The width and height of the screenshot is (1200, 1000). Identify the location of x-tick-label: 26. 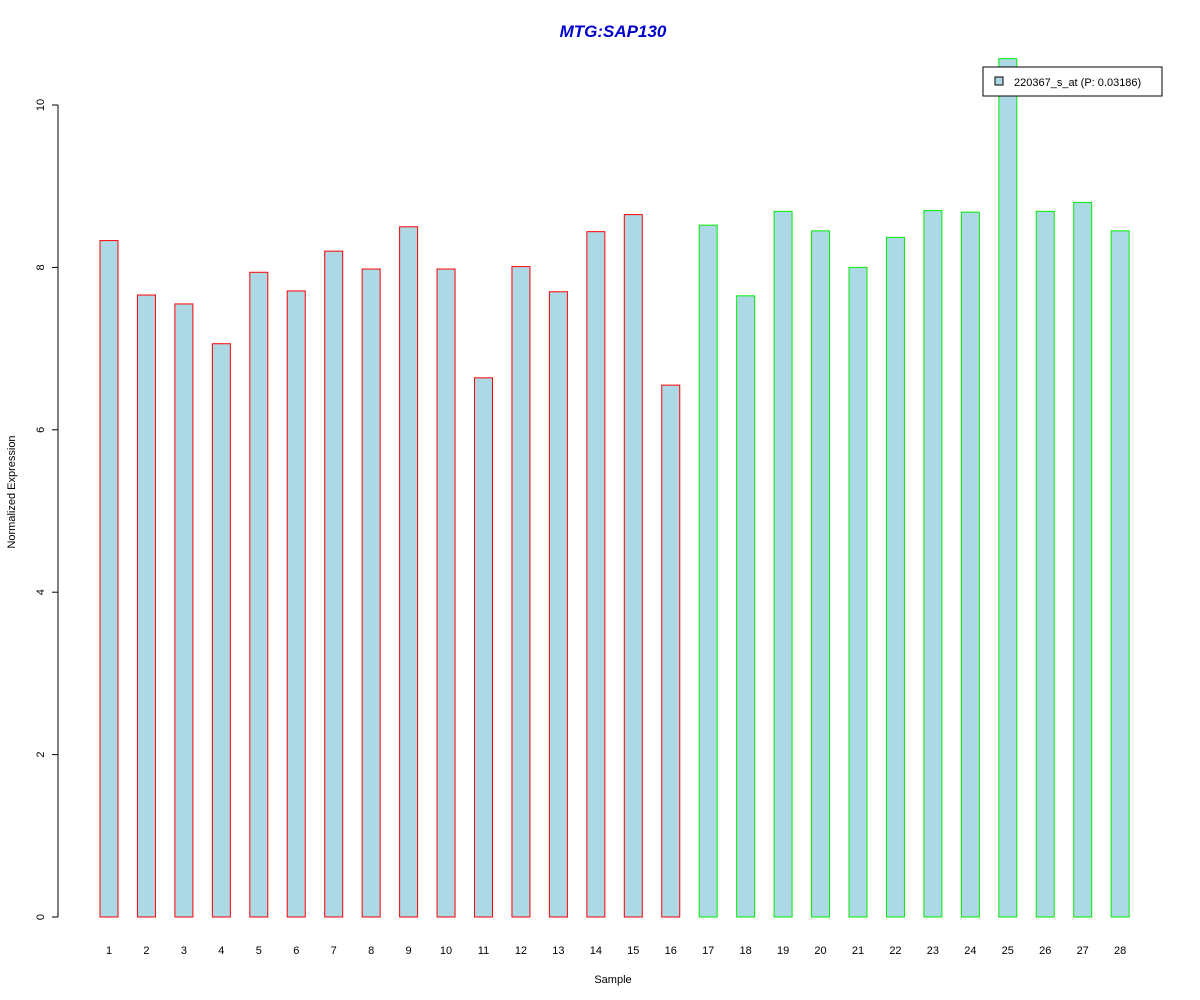
(1045, 951).